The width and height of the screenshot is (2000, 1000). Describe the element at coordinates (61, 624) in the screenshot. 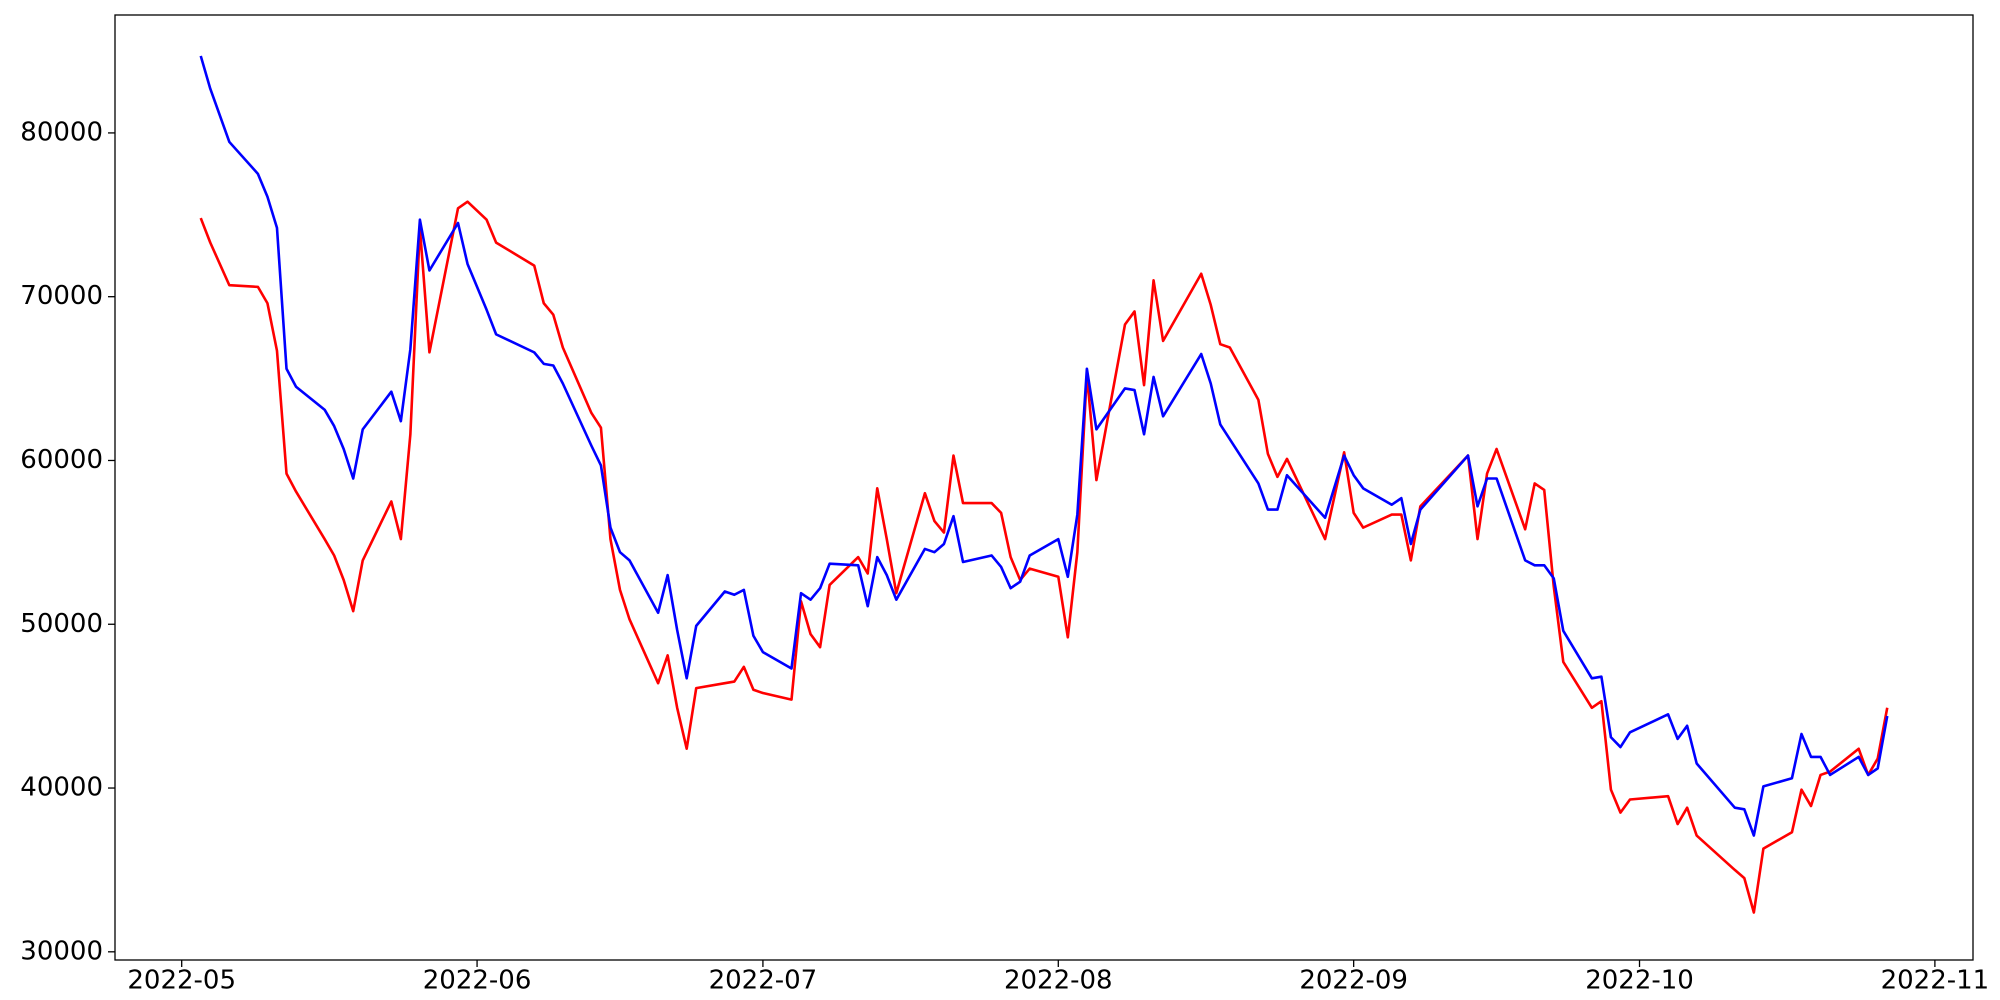

I see `y-tick-label: 50000` at that location.